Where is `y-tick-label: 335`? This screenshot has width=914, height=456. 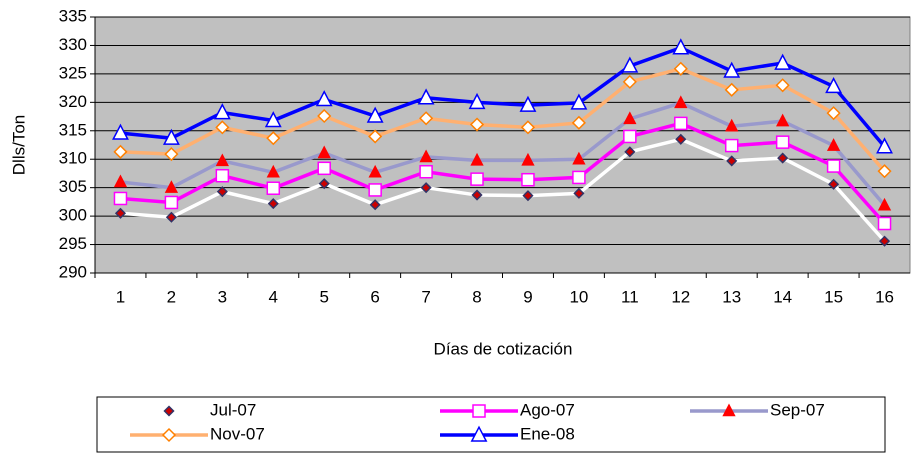 y-tick-label: 335 is located at coordinates (73, 15).